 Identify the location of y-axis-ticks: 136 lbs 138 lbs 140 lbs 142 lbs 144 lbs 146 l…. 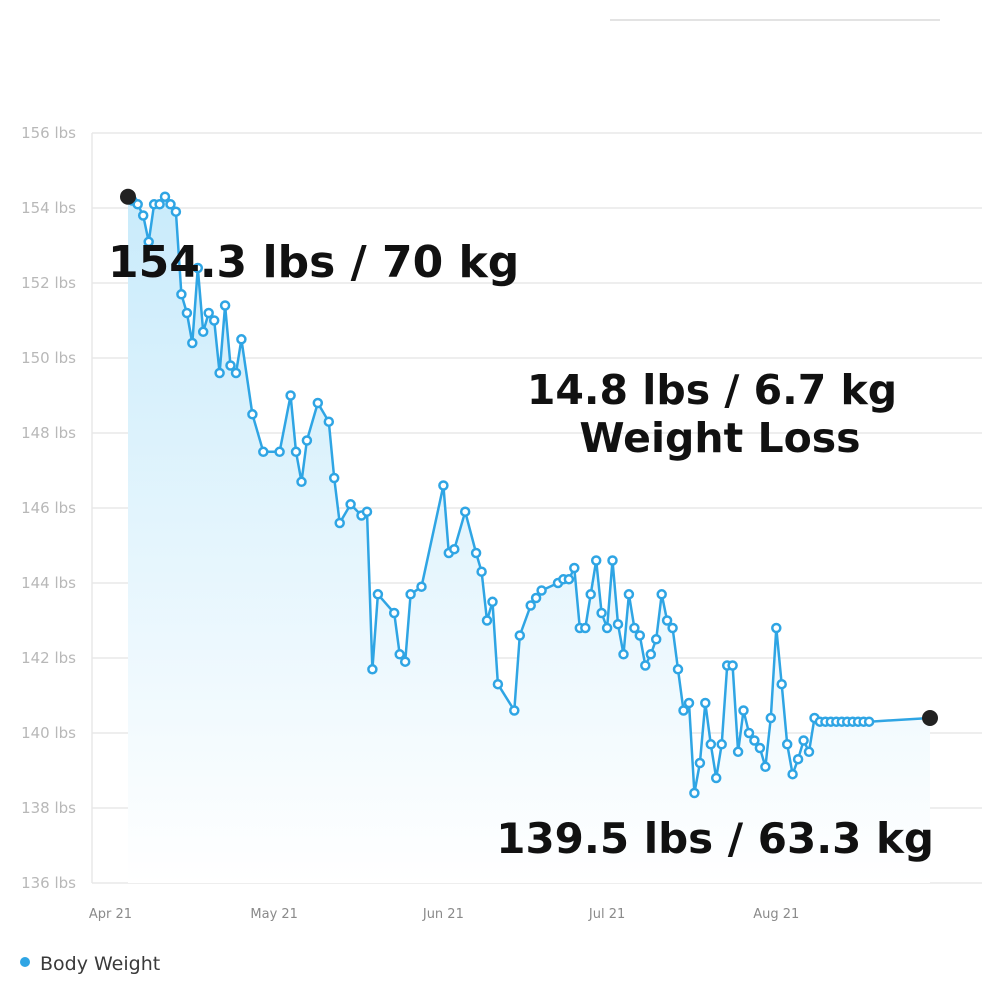
(48, 508).